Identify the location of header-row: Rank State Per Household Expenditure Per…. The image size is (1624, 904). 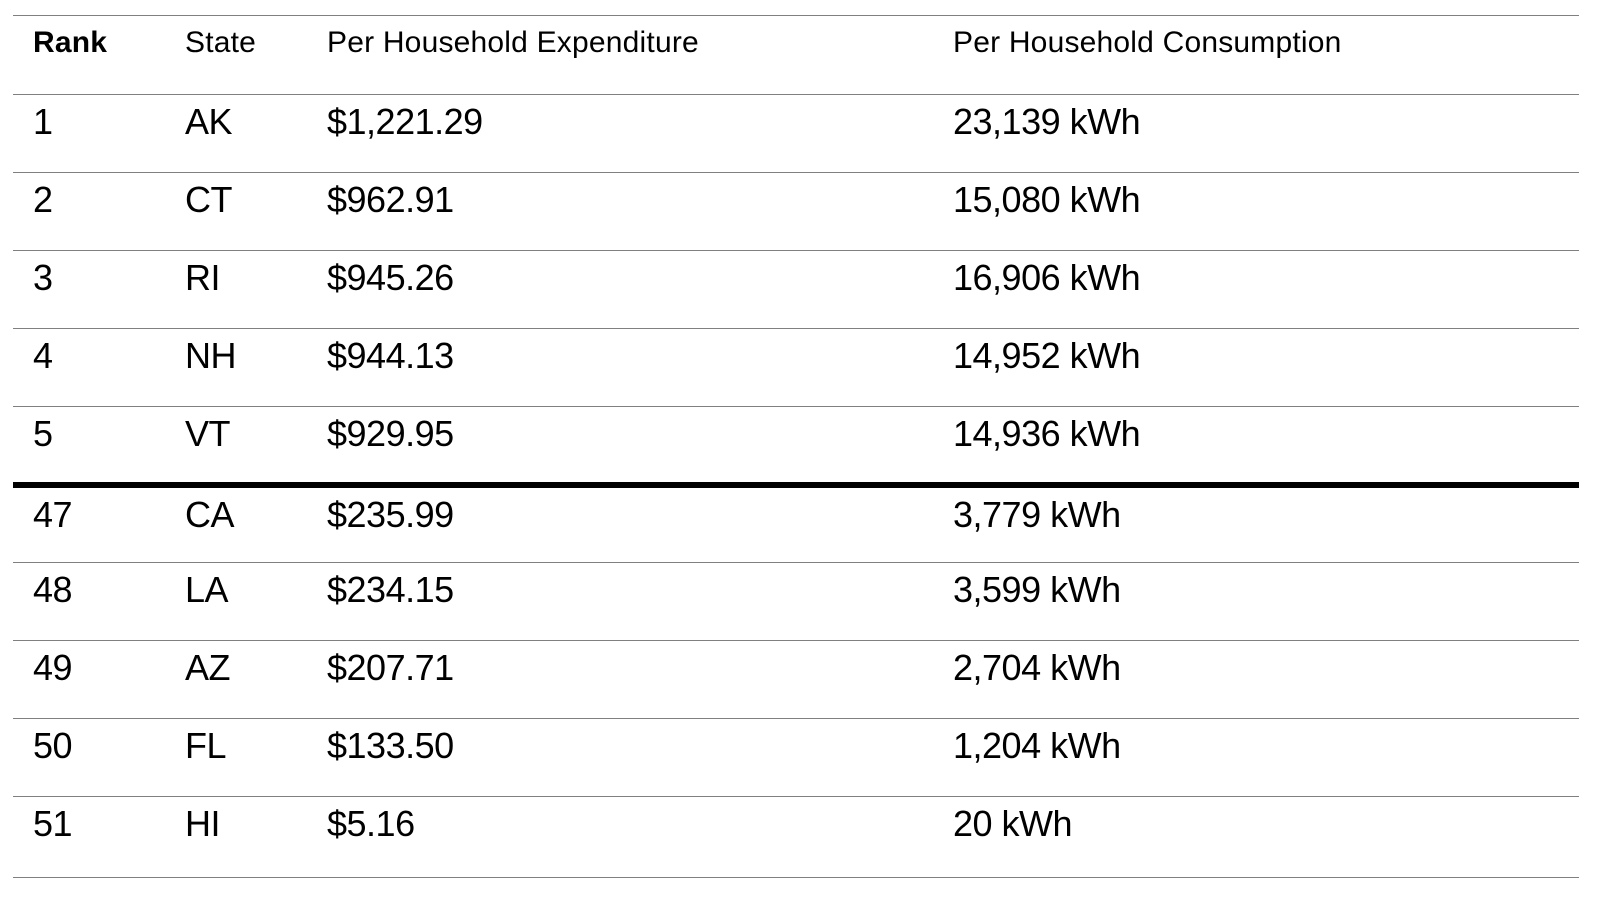
(796, 55).